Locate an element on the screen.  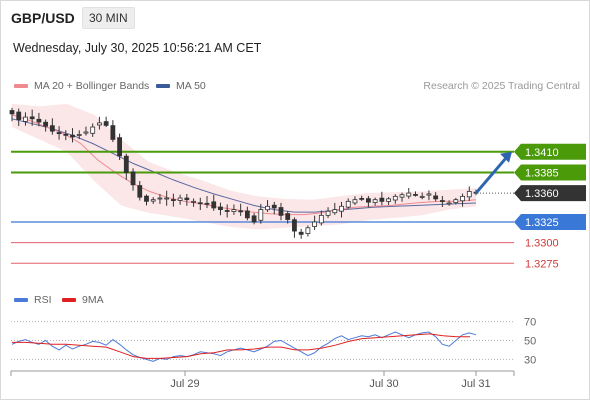
time-tick-label-0: Jul 29 is located at coordinates (184, 384).